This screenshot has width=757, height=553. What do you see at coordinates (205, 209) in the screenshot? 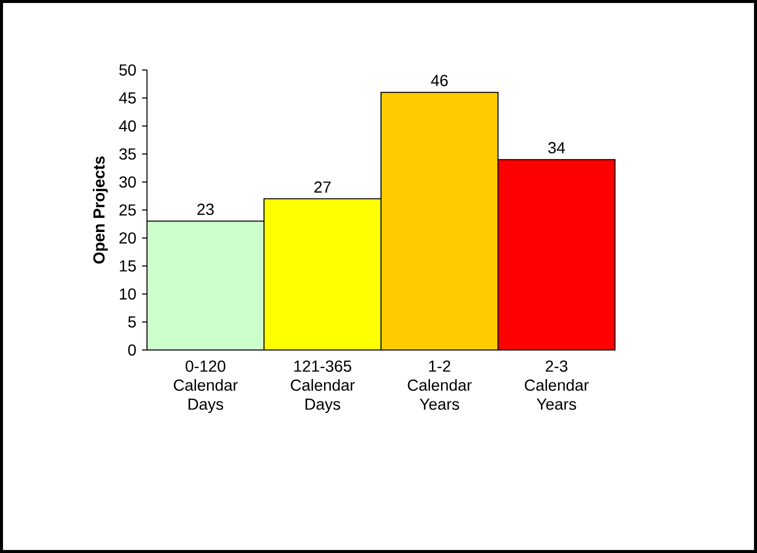
I see `data-label: 23` at bounding box center [205, 209].